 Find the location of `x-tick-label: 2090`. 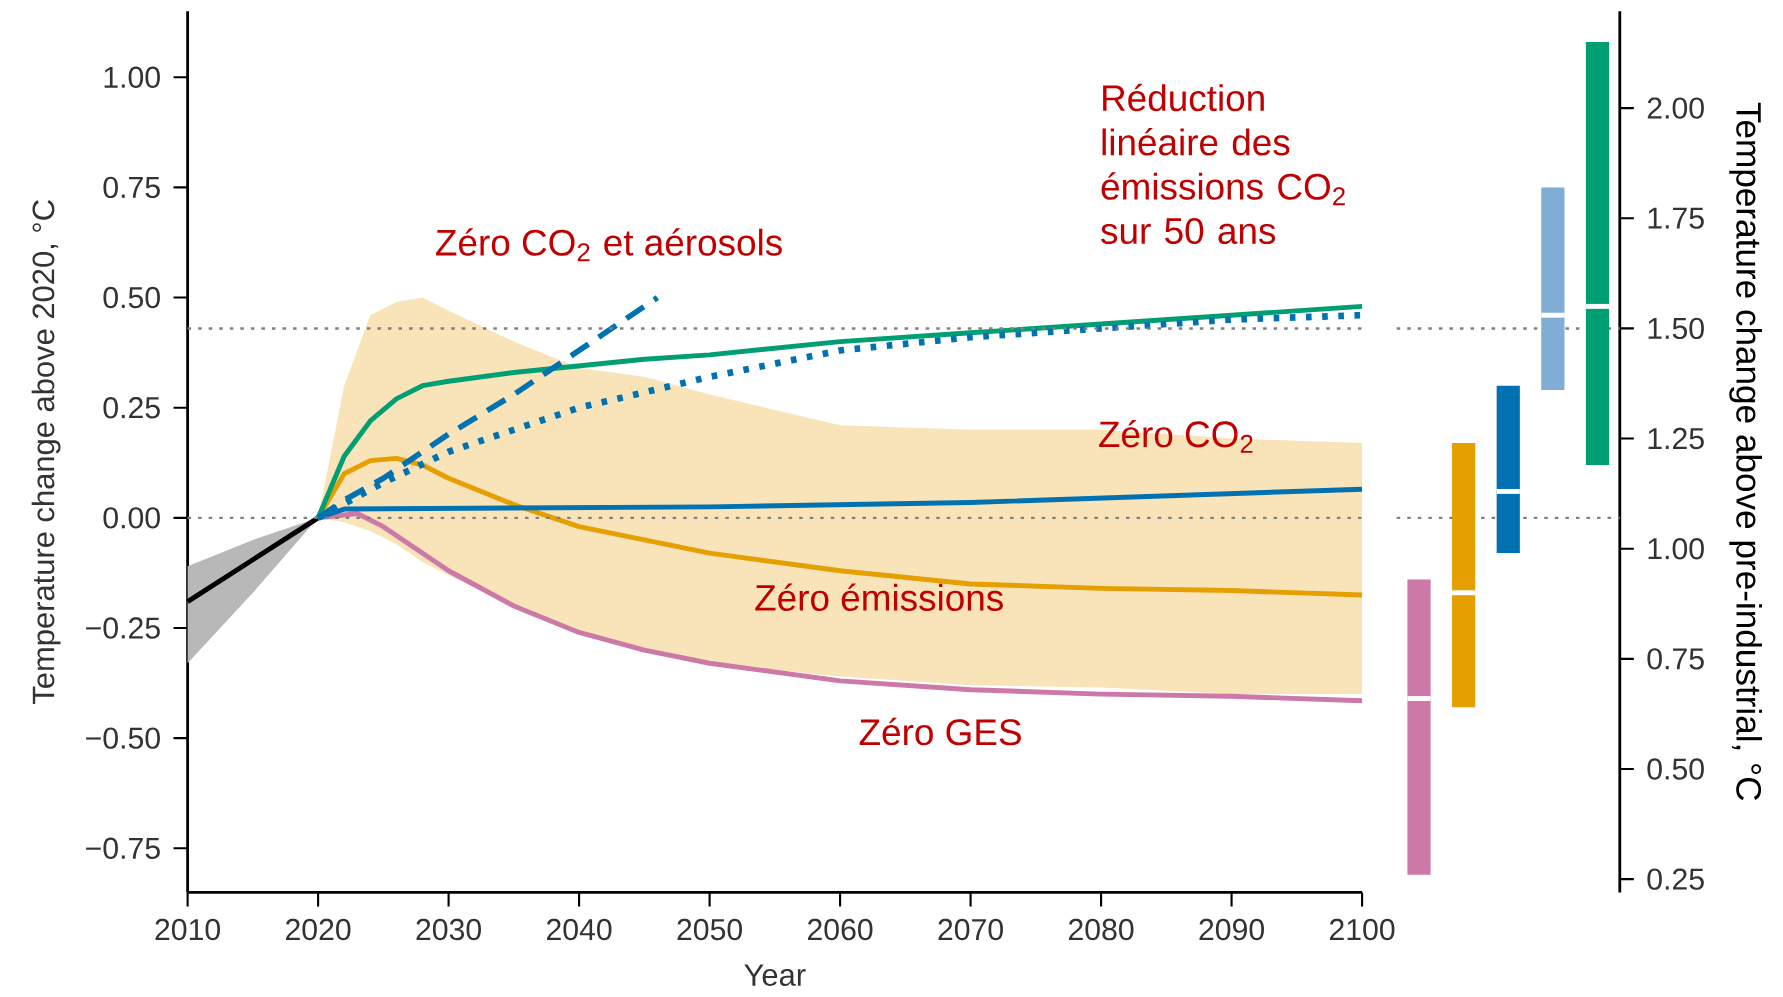

x-tick-label: 2090 is located at coordinates (1231, 929).